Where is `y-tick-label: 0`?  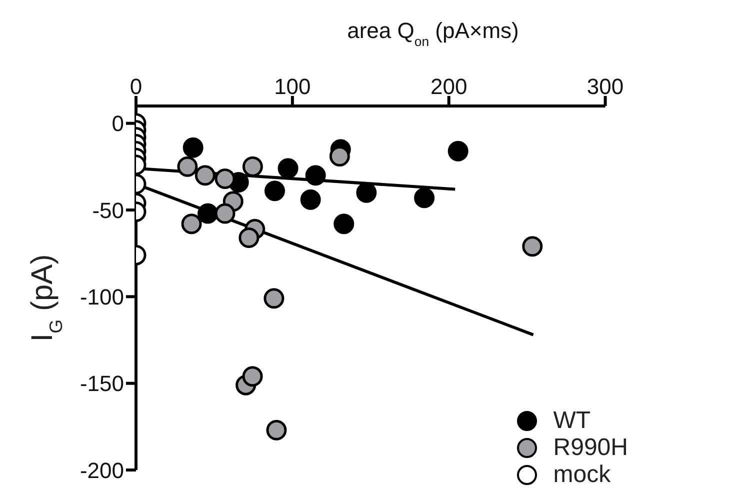
y-tick-label: 0 is located at coordinates (118, 123).